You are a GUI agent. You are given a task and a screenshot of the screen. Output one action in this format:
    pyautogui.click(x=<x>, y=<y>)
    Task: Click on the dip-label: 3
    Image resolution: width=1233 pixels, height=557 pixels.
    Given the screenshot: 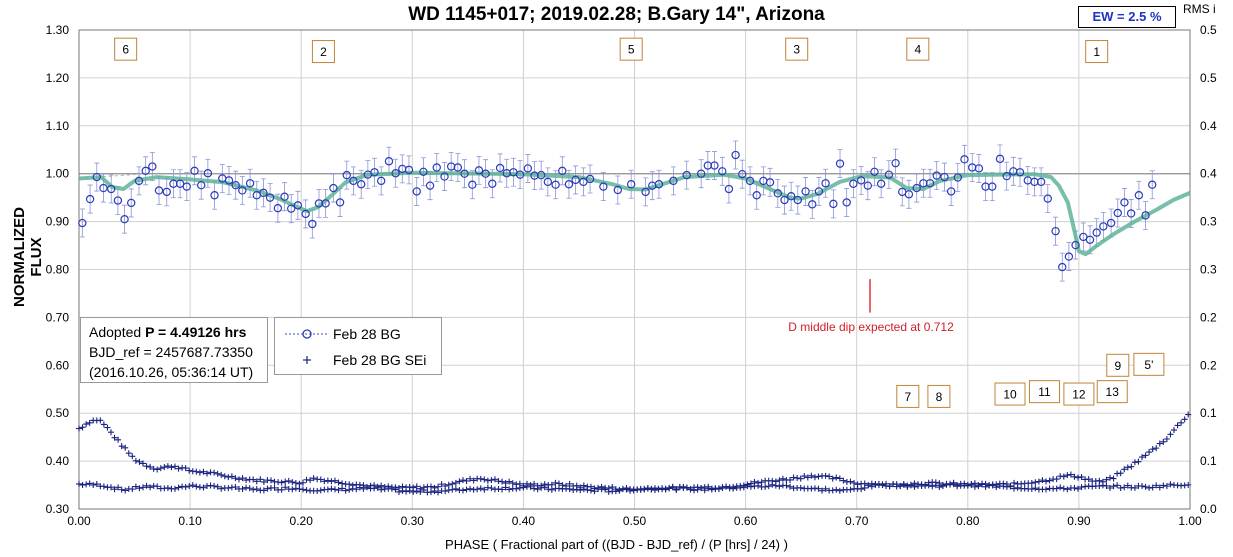 What is the action you would take?
    pyautogui.click(x=796, y=50)
    